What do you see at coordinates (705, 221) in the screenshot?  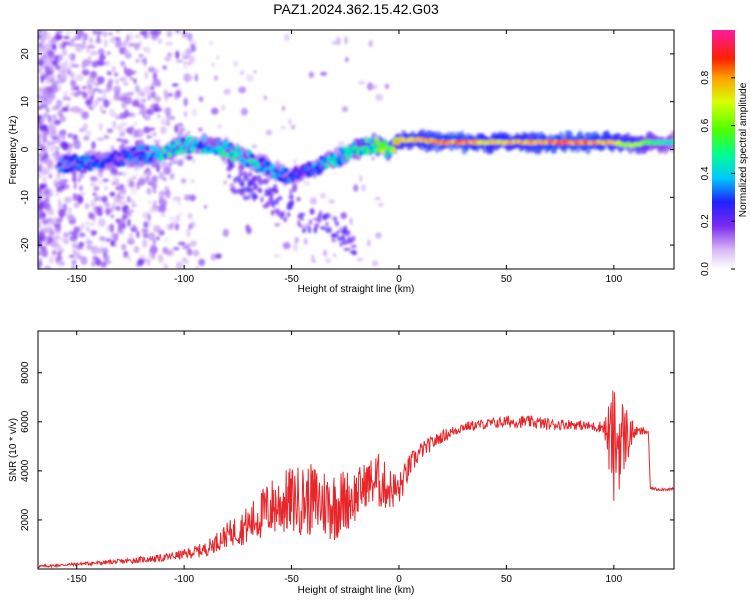 I see `colorbar-tick-label: 0.2` at bounding box center [705, 221].